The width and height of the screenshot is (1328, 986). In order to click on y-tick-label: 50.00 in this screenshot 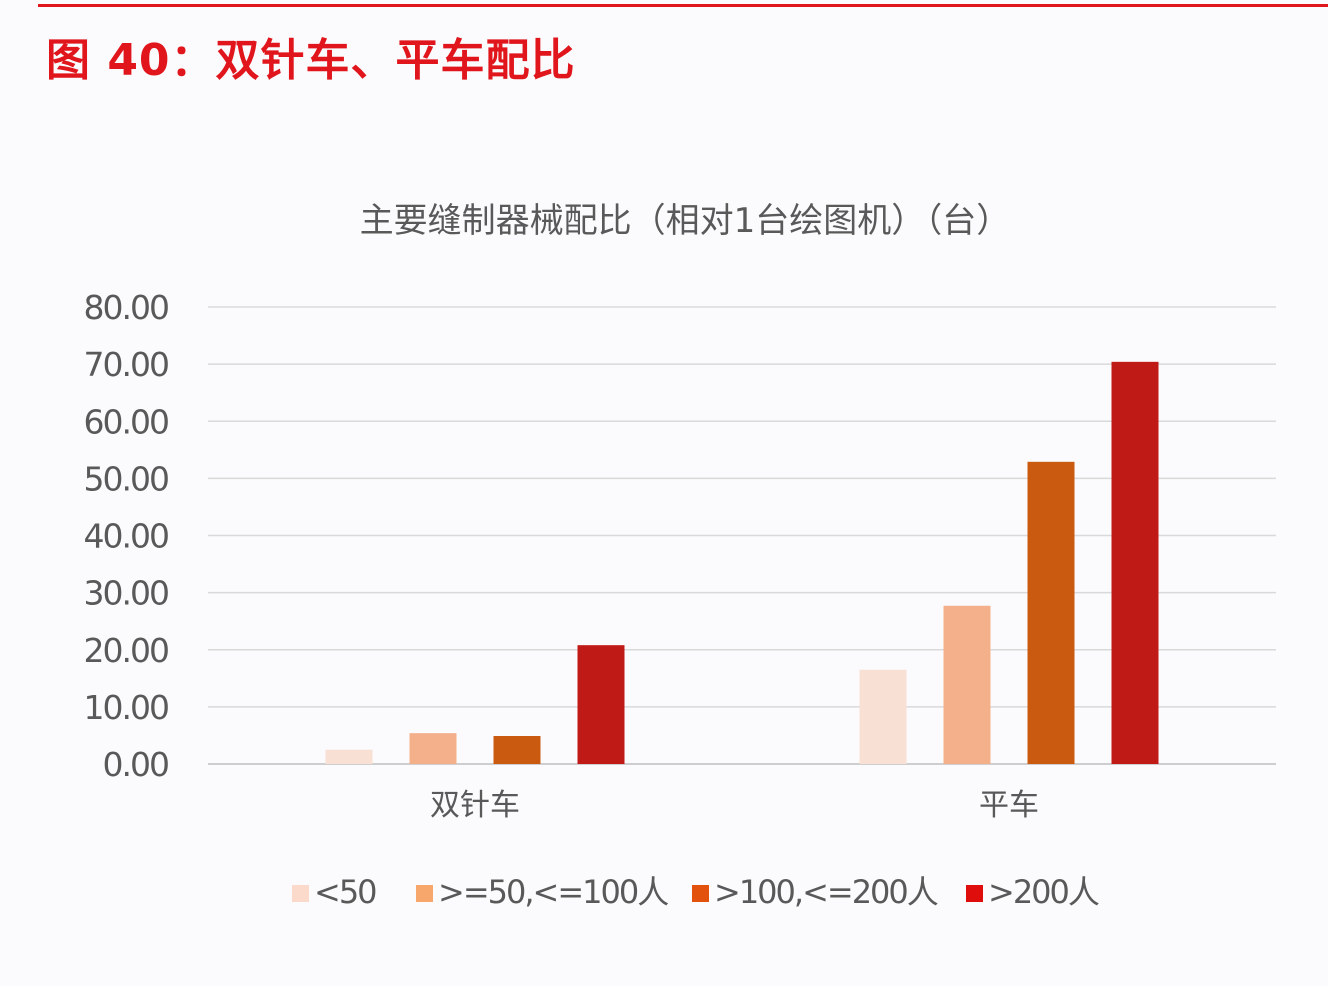, I will do `click(126, 478)`.